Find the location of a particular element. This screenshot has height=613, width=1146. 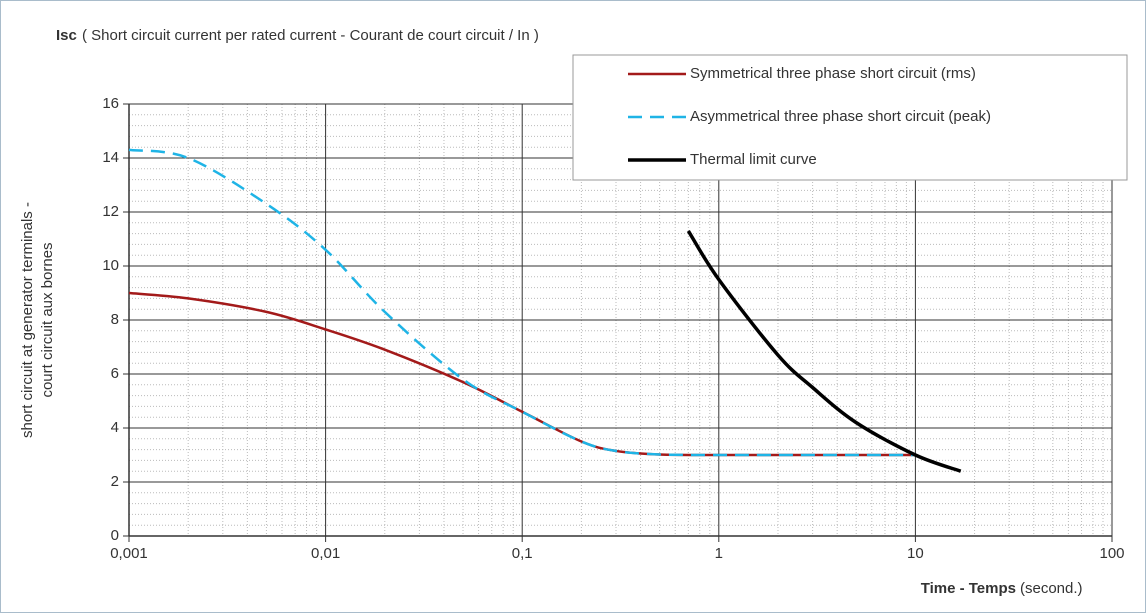

x-tick-label: 0,001 is located at coordinates (129, 553).